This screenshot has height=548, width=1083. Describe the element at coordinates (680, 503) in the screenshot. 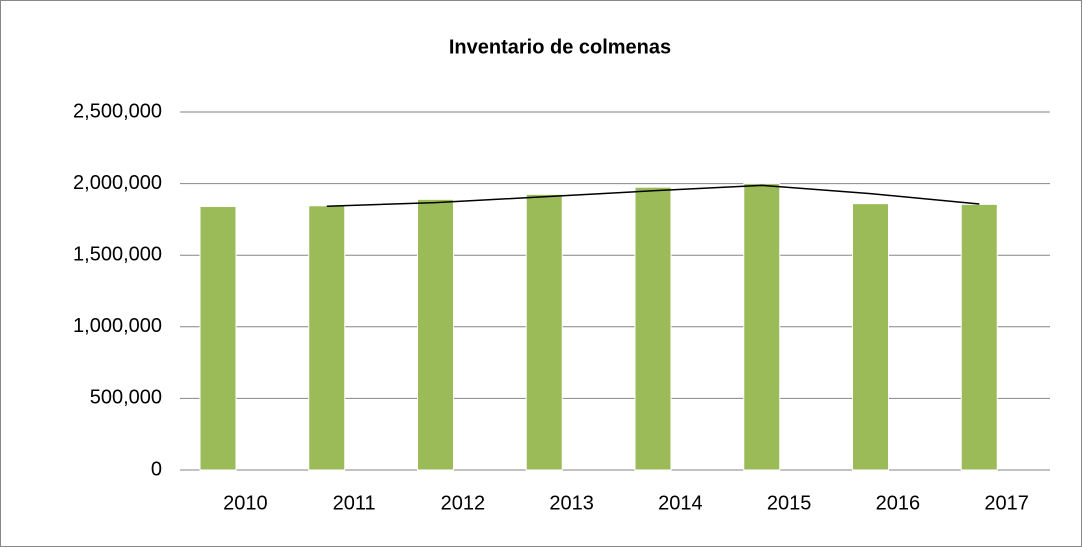

I see `x-tick-label: 2014` at that location.